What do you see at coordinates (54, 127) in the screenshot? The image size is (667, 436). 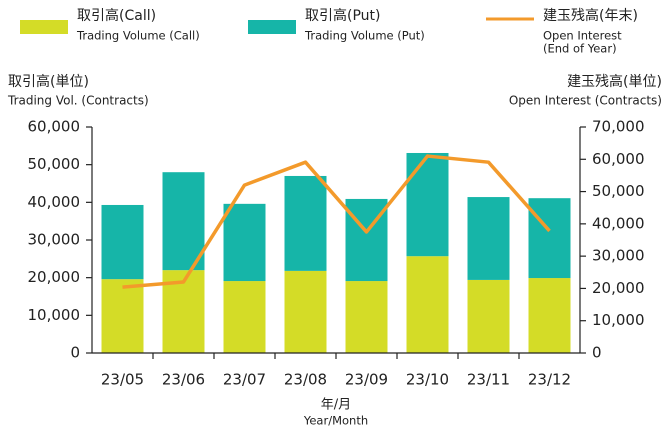 I see `y-tick-label: 60,000` at bounding box center [54, 127].